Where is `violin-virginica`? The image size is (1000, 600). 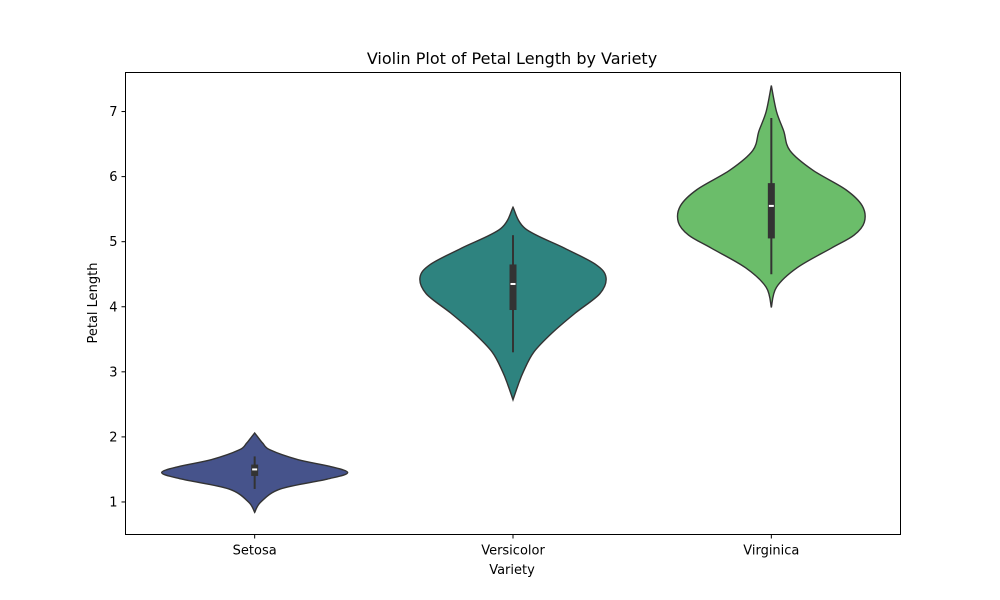
violin-virginica is located at coordinates (771, 196).